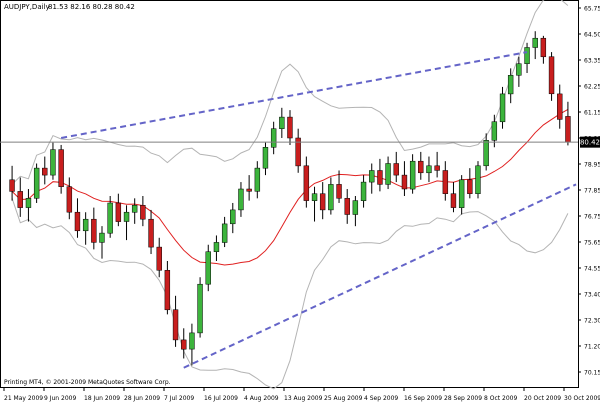 This screenshot has height=408, width=600. What do you see at coordinates (590, 142) in the screenshot?
I see `current-price-marker: 80.42` at bounding box center [590, 142].